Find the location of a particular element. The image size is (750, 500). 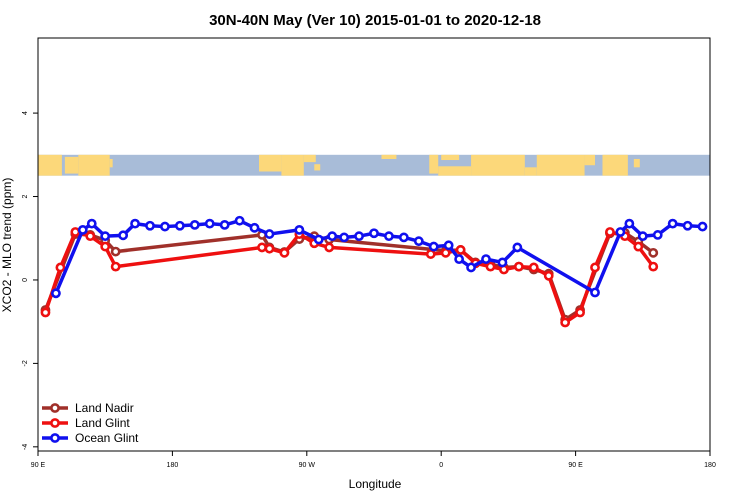

legend-marker-land-glint is located at coordinates (55, 423).